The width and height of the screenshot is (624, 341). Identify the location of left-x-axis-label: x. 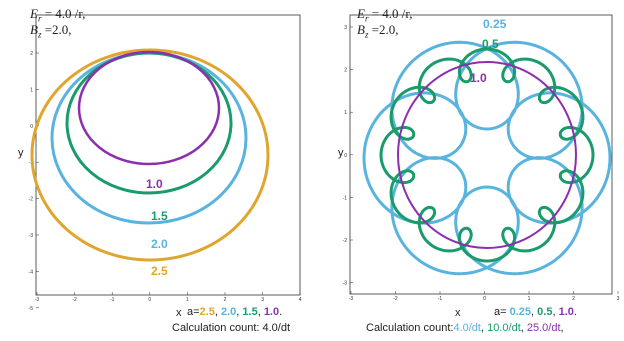
(179, 313).